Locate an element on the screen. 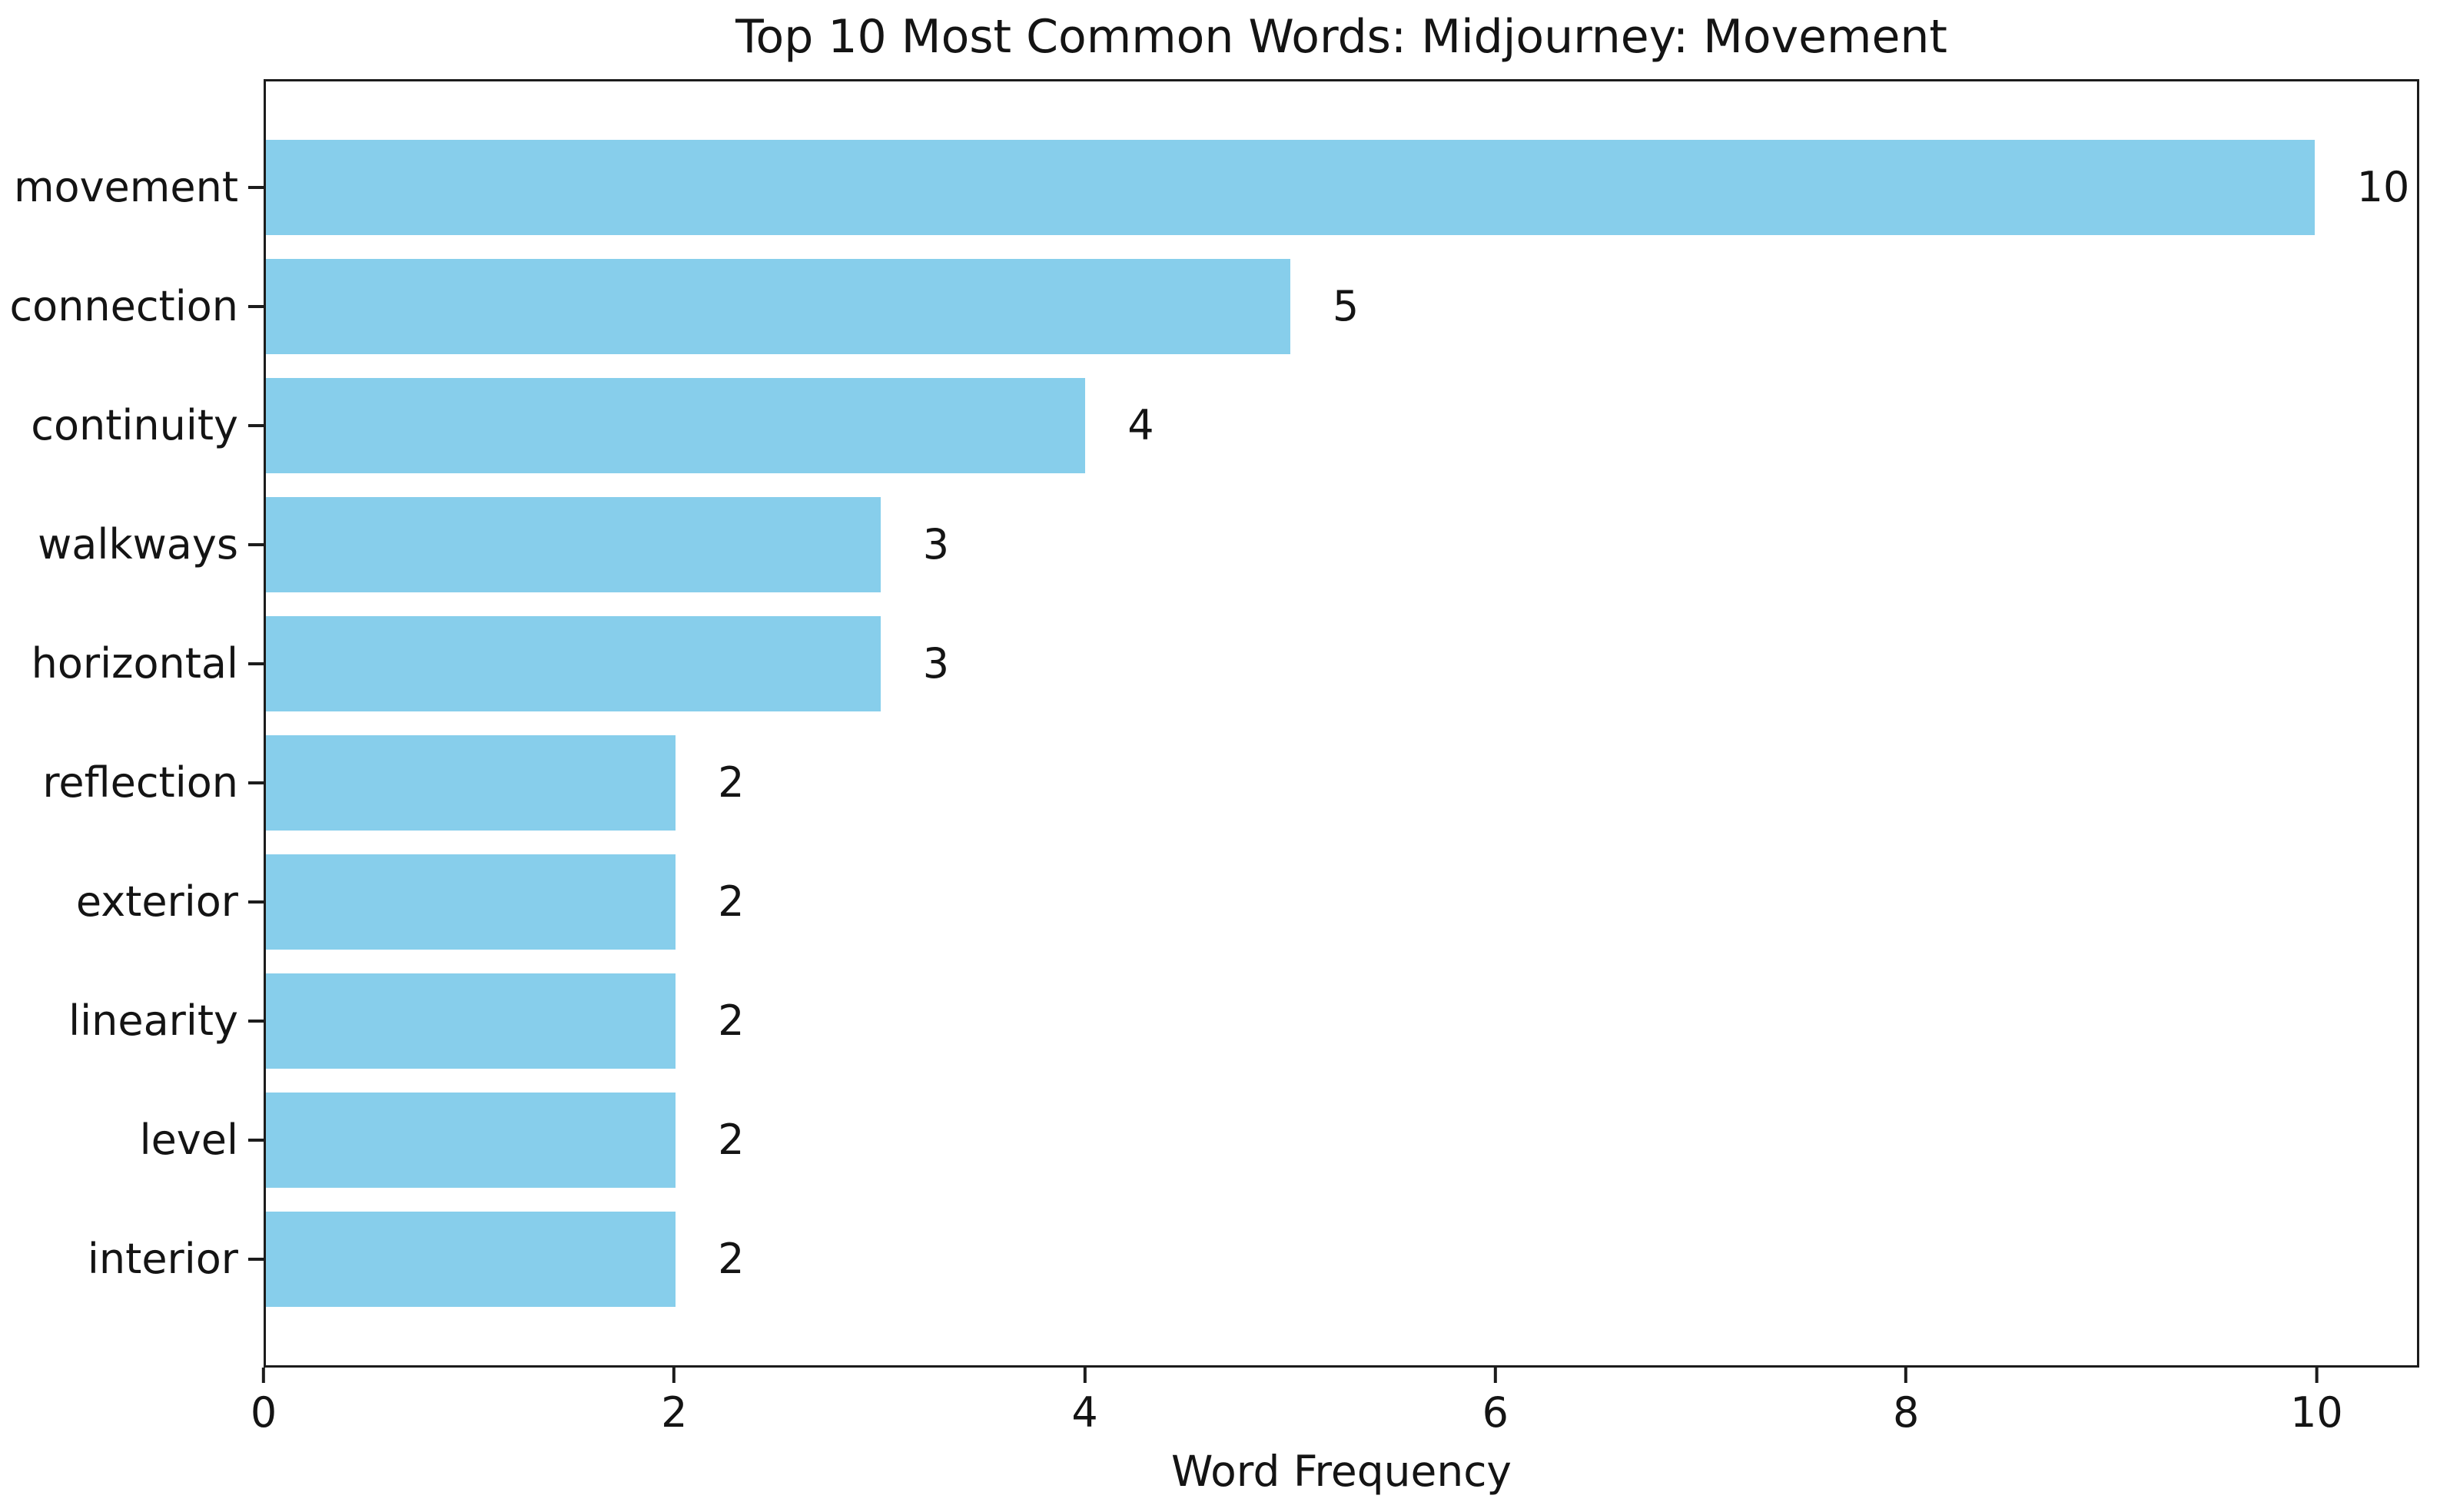  bar-row: 10 is located at coordinates (1342, 188).